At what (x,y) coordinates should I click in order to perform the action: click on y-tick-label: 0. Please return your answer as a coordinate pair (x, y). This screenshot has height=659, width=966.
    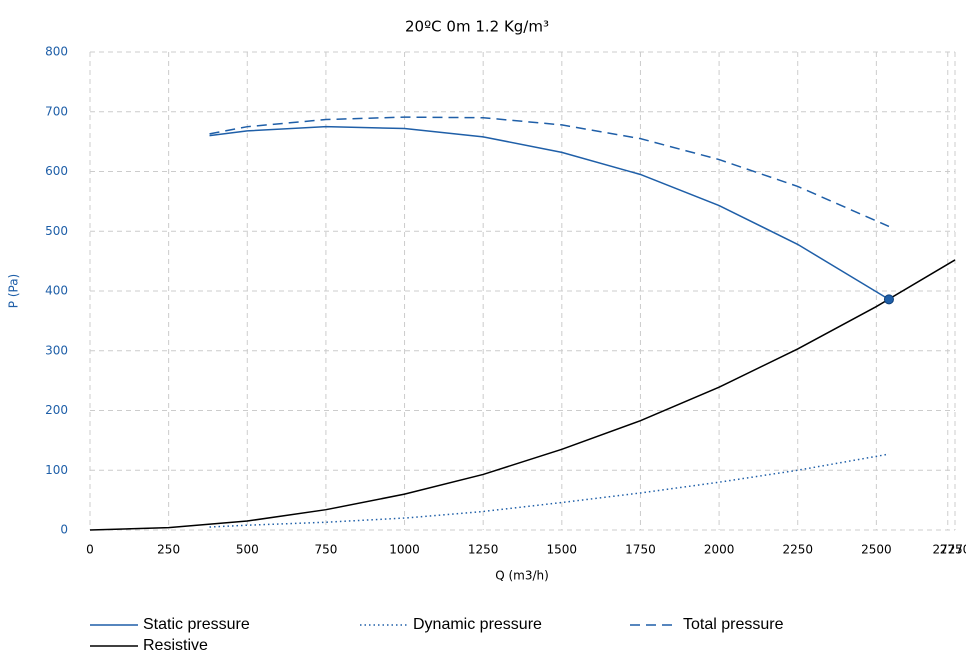
    Looking at the image, I should click on (64, 530).